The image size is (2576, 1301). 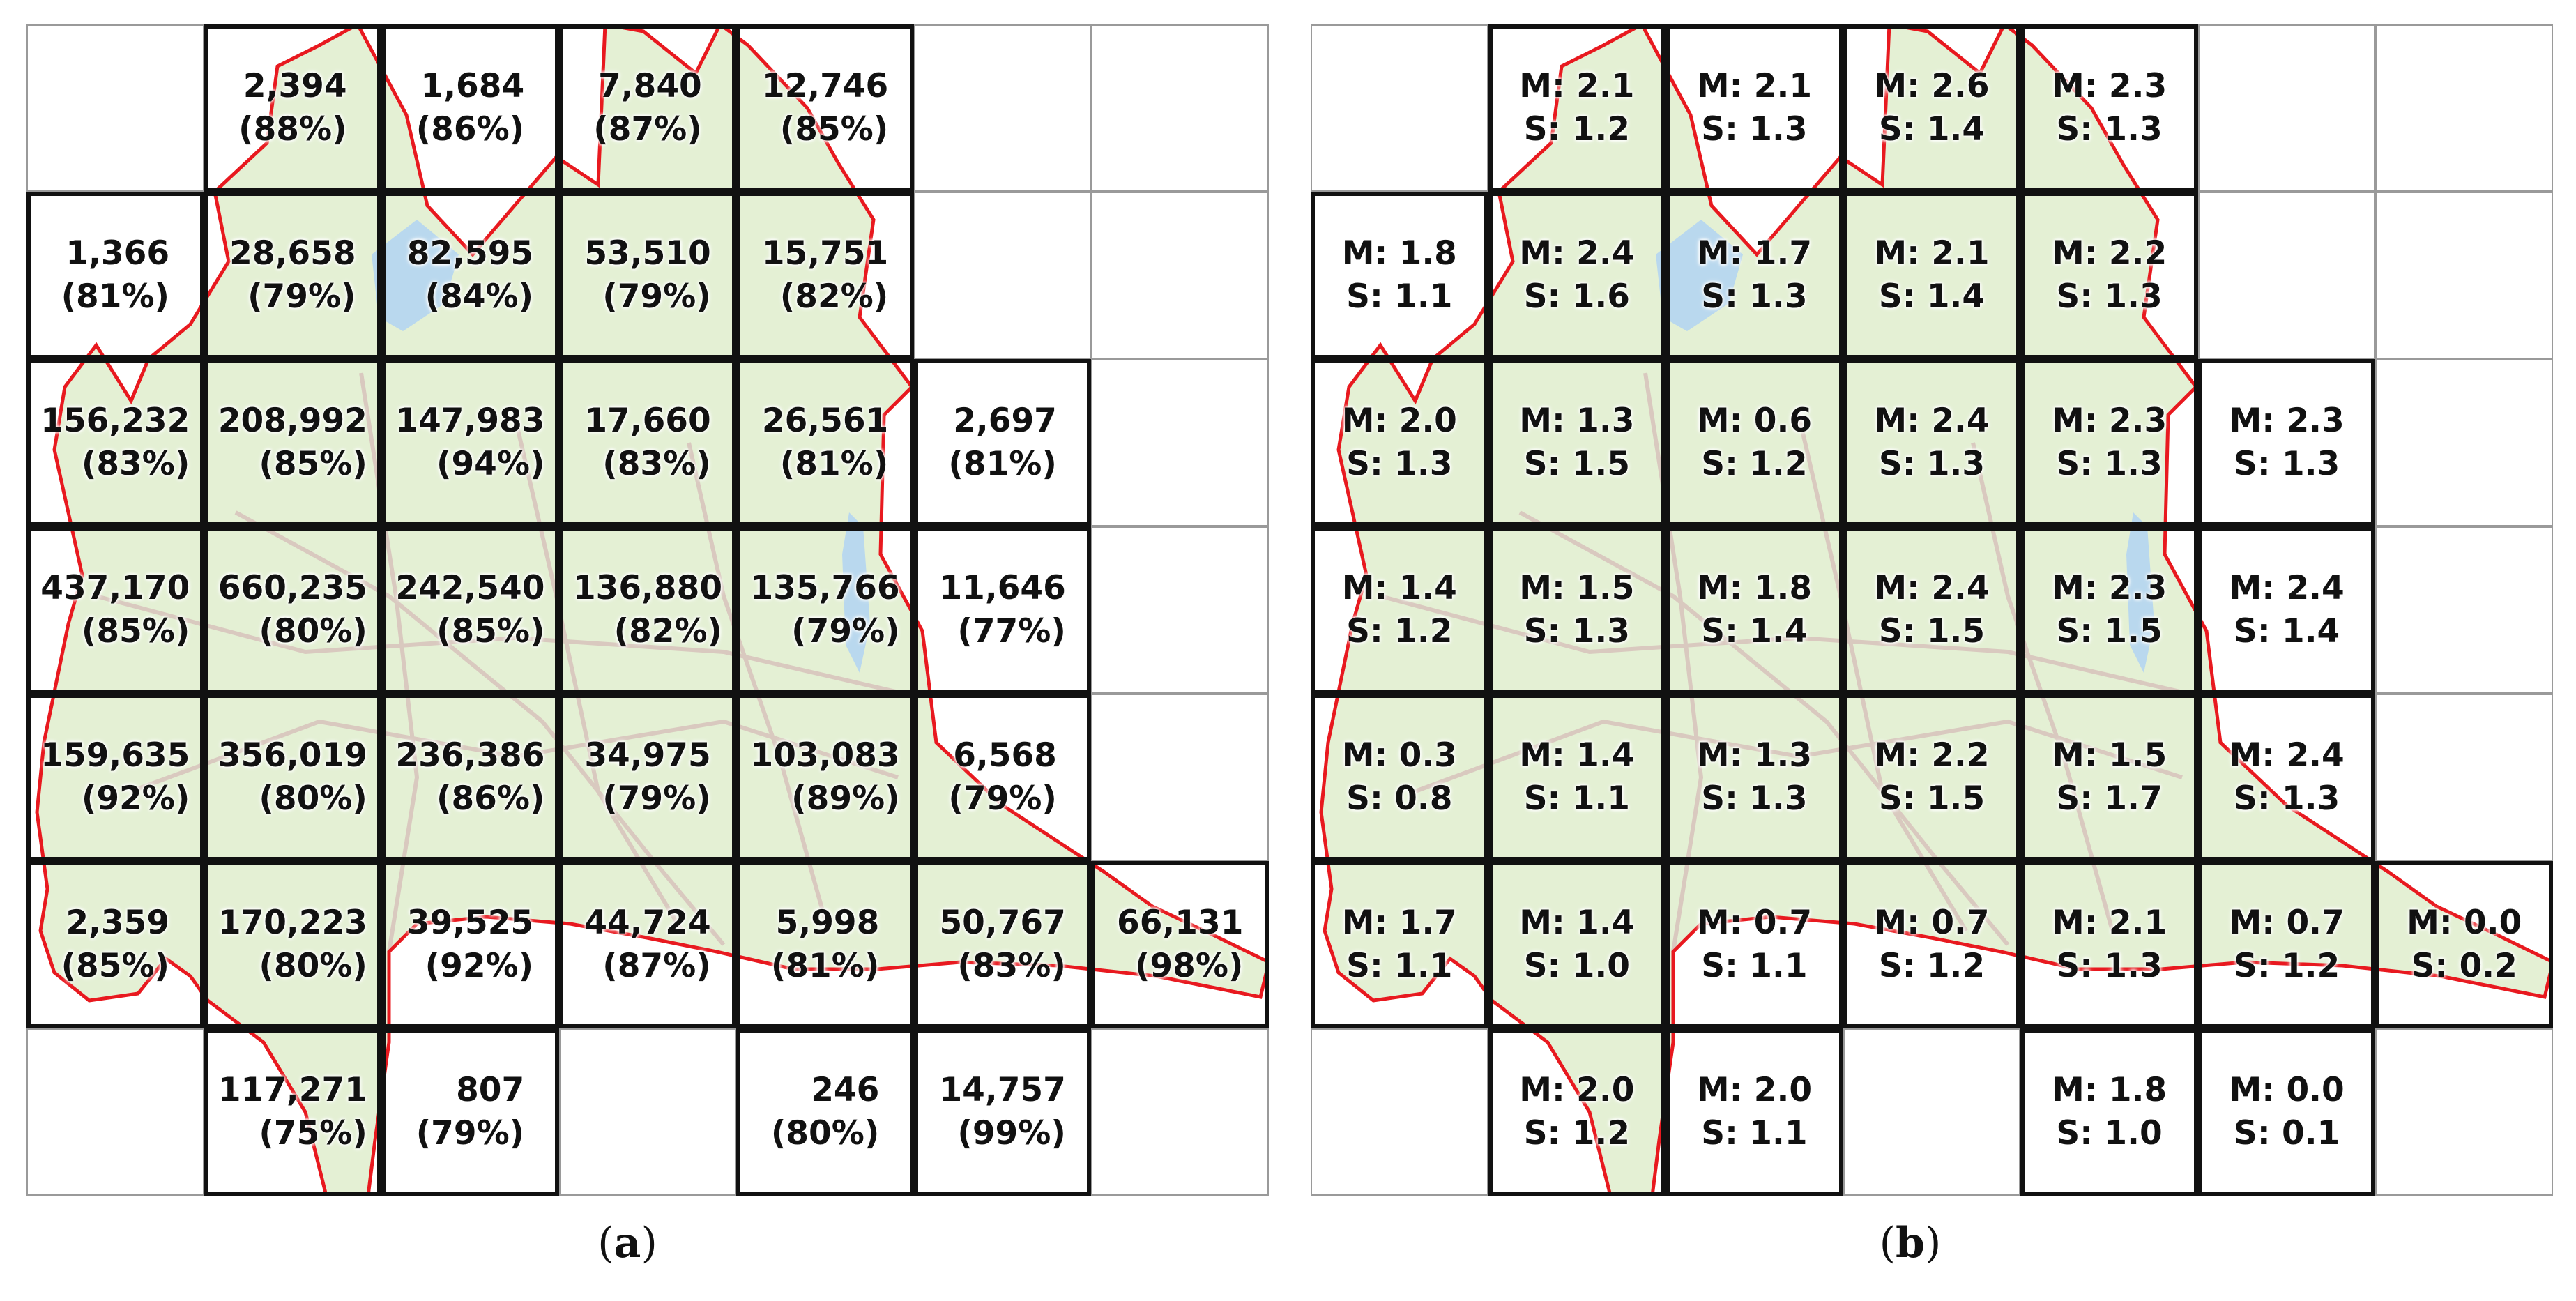 I want to click on cell-subvalue: (85%), so click(x=136, y=631).